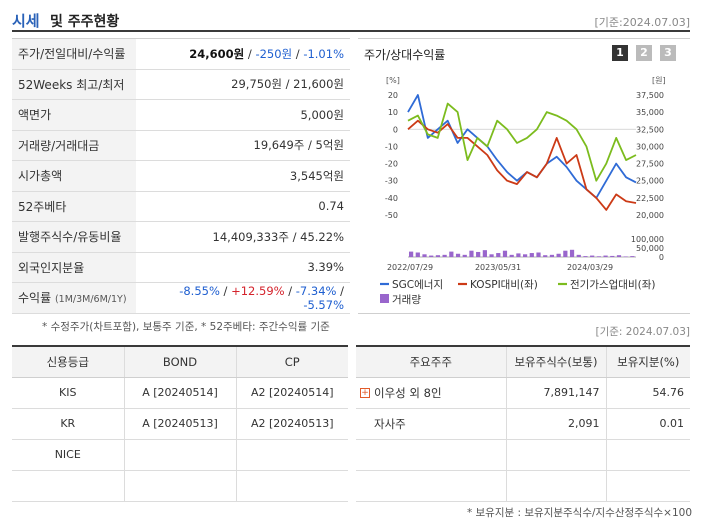 This screenshot has width=702, height=525. What do you see at coordinates (292, 362) in the screenshot?
I see `column-header: CP` at bounding box center [292, 362].